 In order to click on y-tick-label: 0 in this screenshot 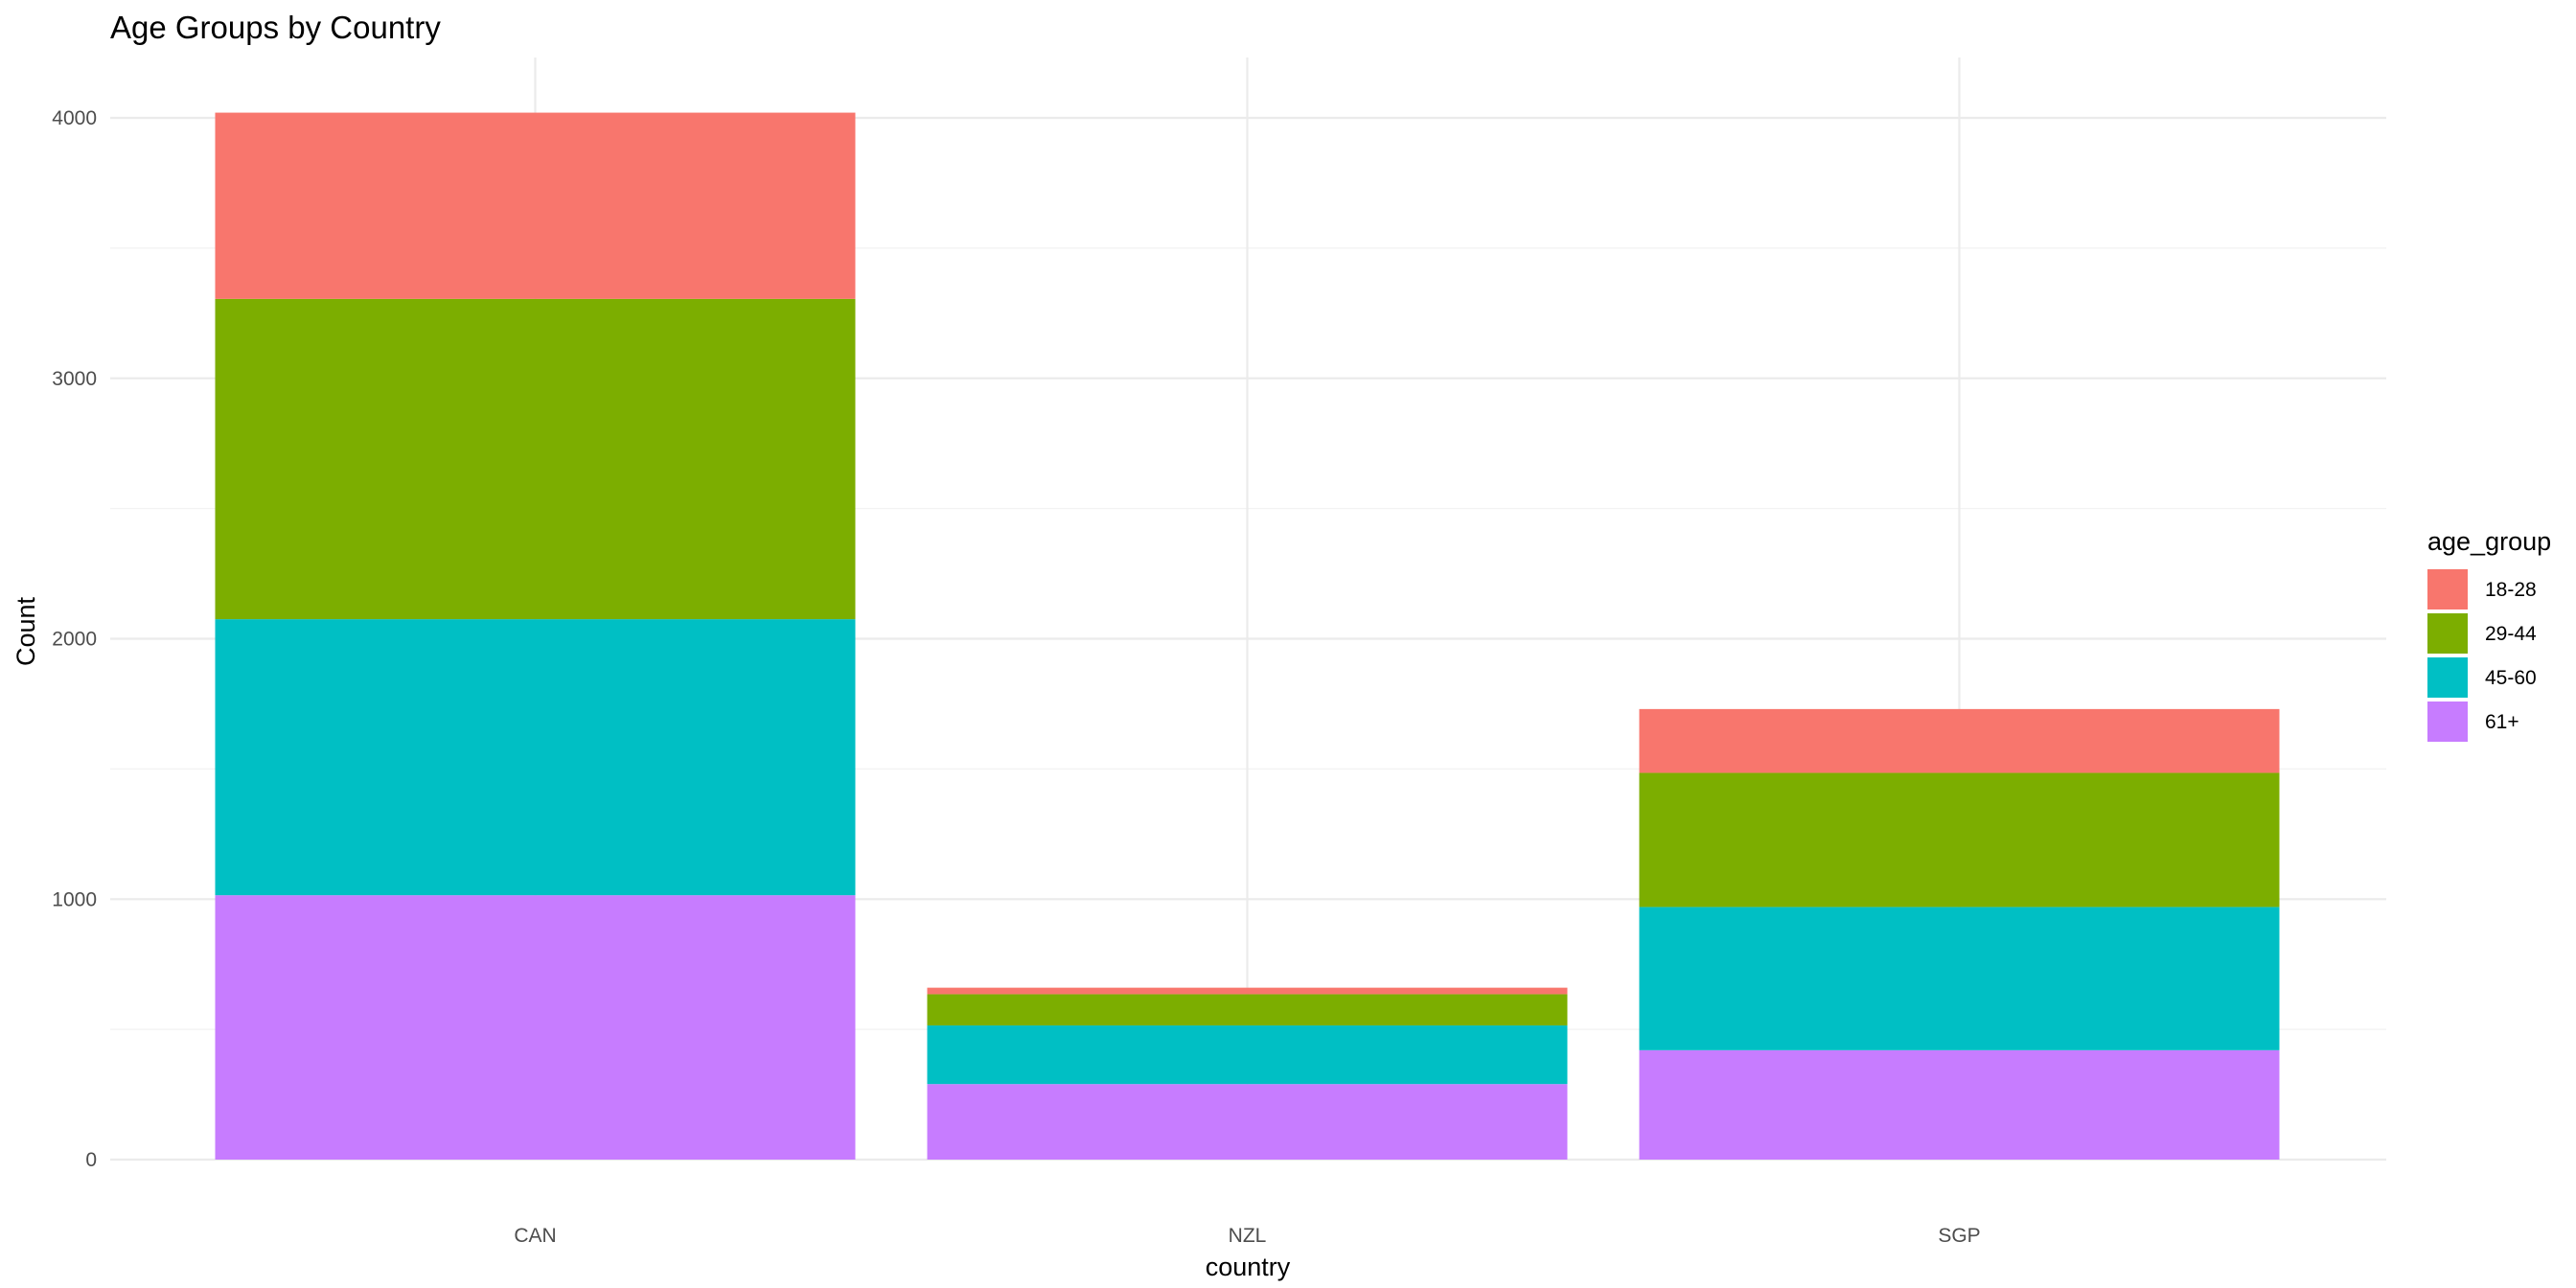, I will do `click(91, 1160)`.